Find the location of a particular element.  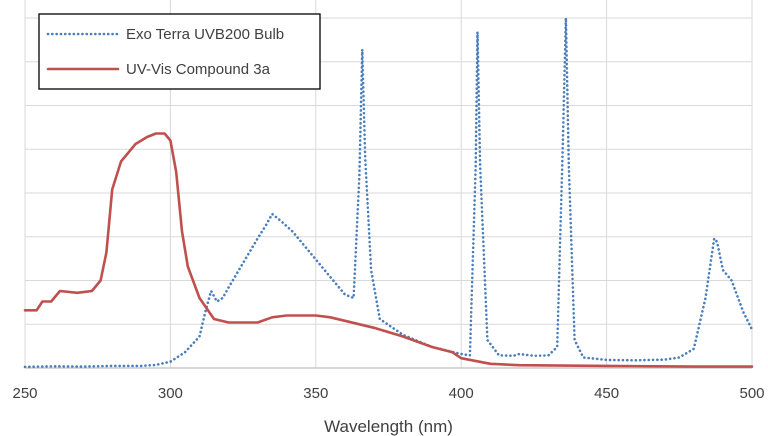

legend-label-compound: UV-Vis Compound 3a is located at coordinates (198, 69).